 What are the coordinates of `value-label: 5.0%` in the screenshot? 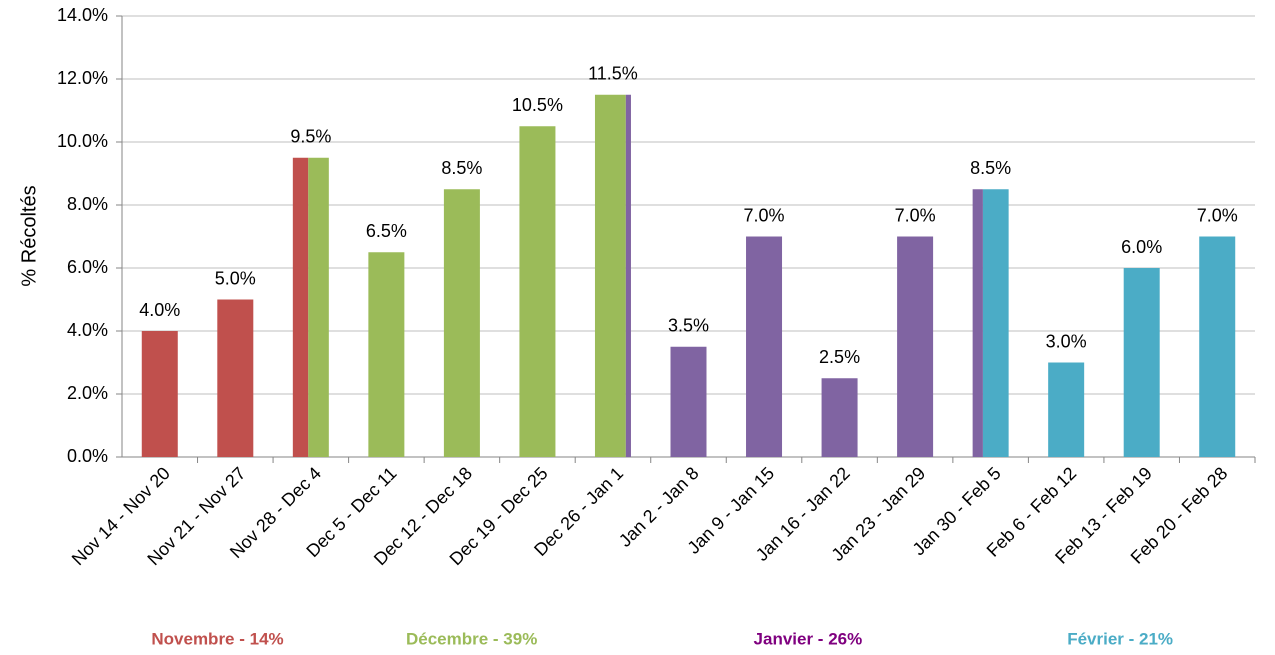 It's located at (235, 278).